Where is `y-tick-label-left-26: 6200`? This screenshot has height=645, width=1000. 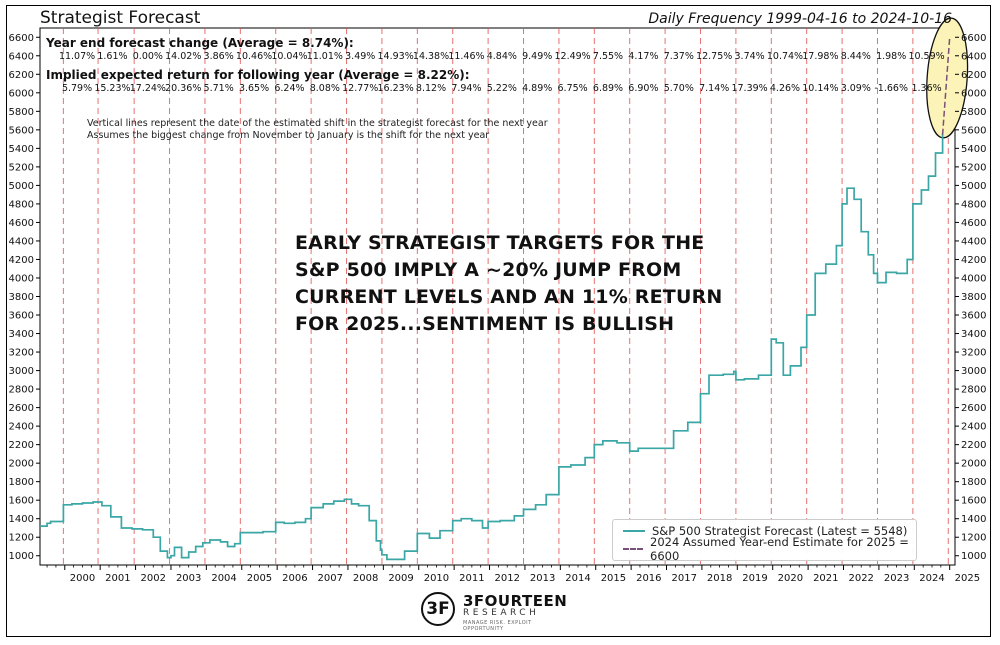 y-tick-label-left-26: 6200 is located at coordinates (21, 75).